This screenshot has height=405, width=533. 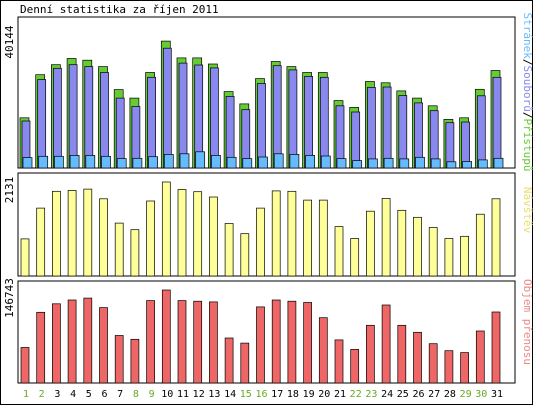 I want to click on visits-návštěv-bar-7, so click(x=119, y=249).